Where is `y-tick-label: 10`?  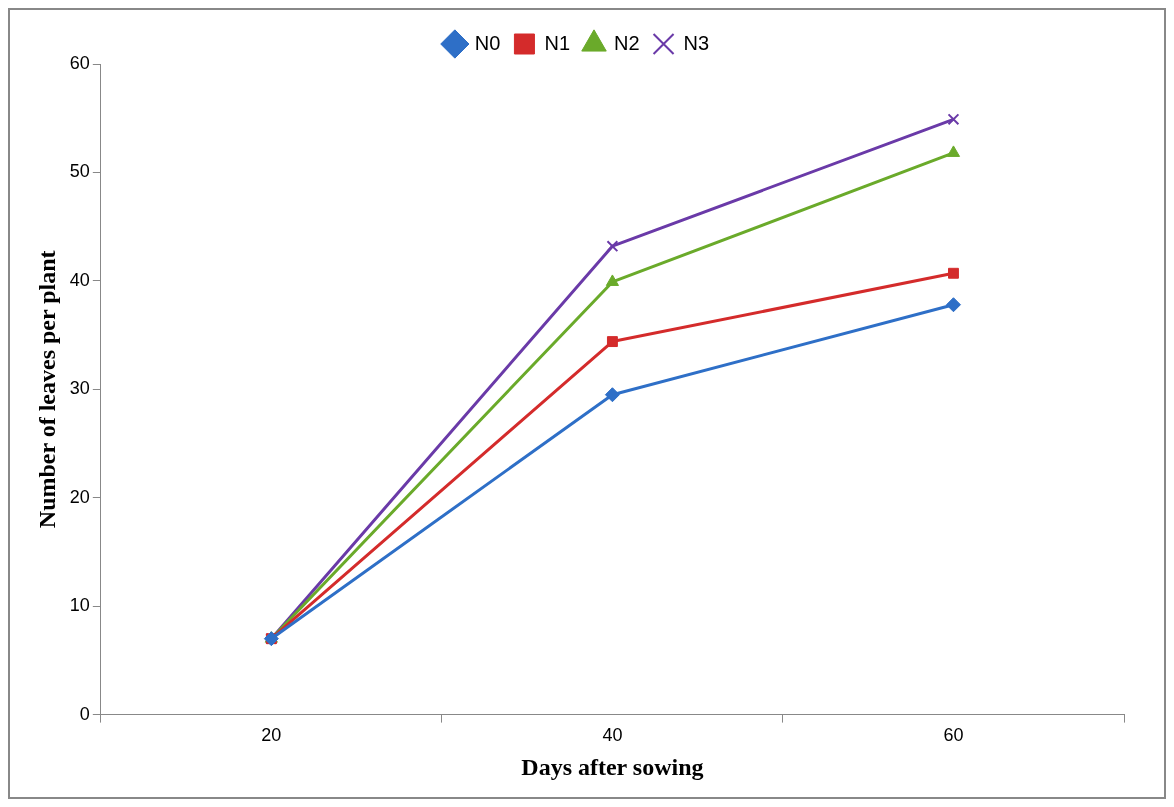 y-tick-label: 10 is located at coordinates (79, 605).